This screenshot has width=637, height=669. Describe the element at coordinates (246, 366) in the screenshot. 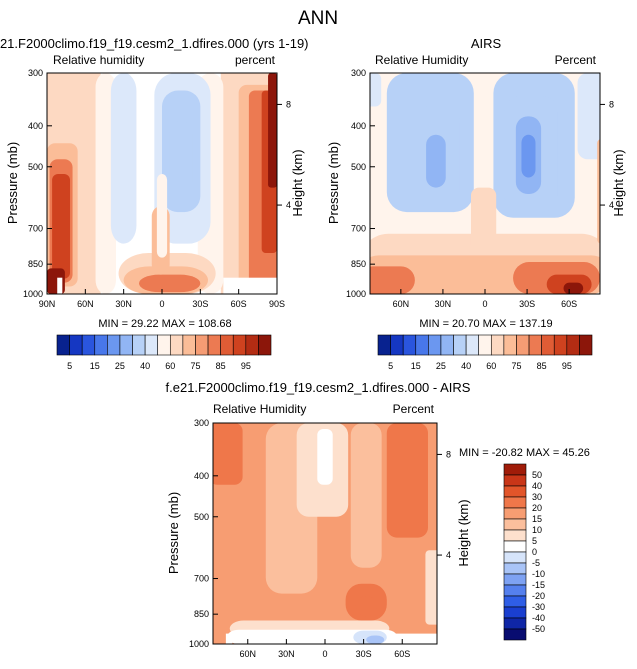

I see `colorbar-label: 95` at that location.